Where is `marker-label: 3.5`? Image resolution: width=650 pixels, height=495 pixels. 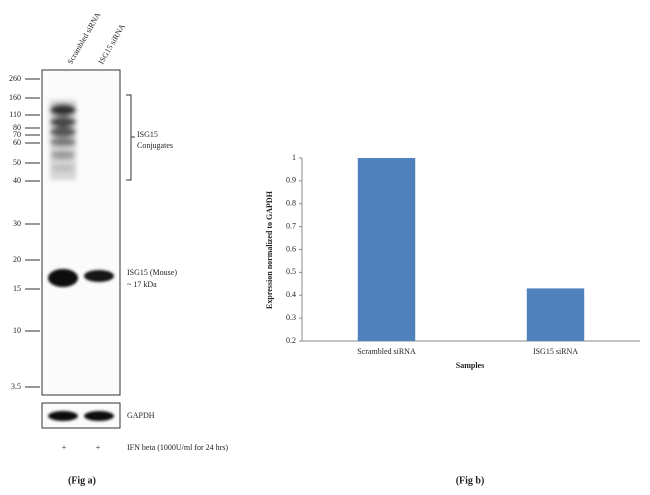 marker-label: 3.5 is located at coordinates (16, 386).